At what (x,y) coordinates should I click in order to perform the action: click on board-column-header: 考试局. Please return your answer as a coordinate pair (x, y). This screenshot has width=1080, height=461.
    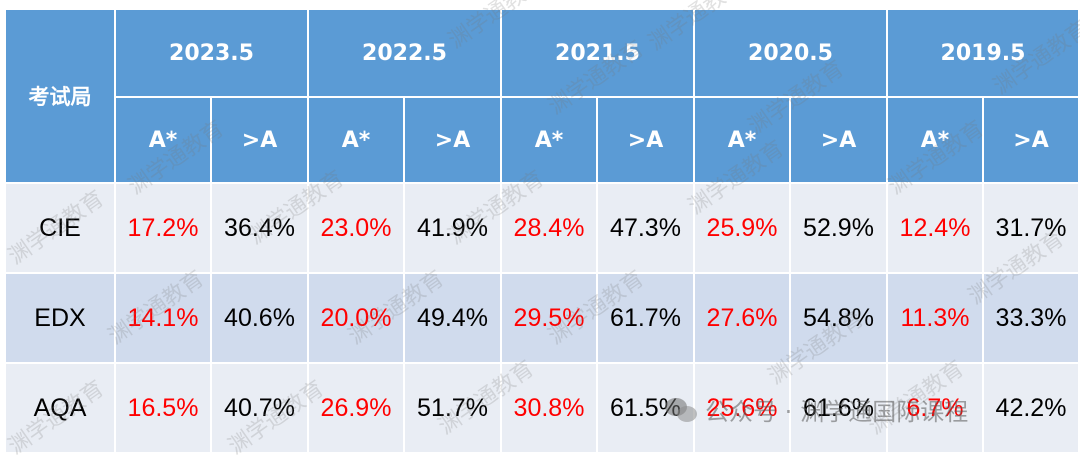
    Looking at the image, I should click on (60, 96).